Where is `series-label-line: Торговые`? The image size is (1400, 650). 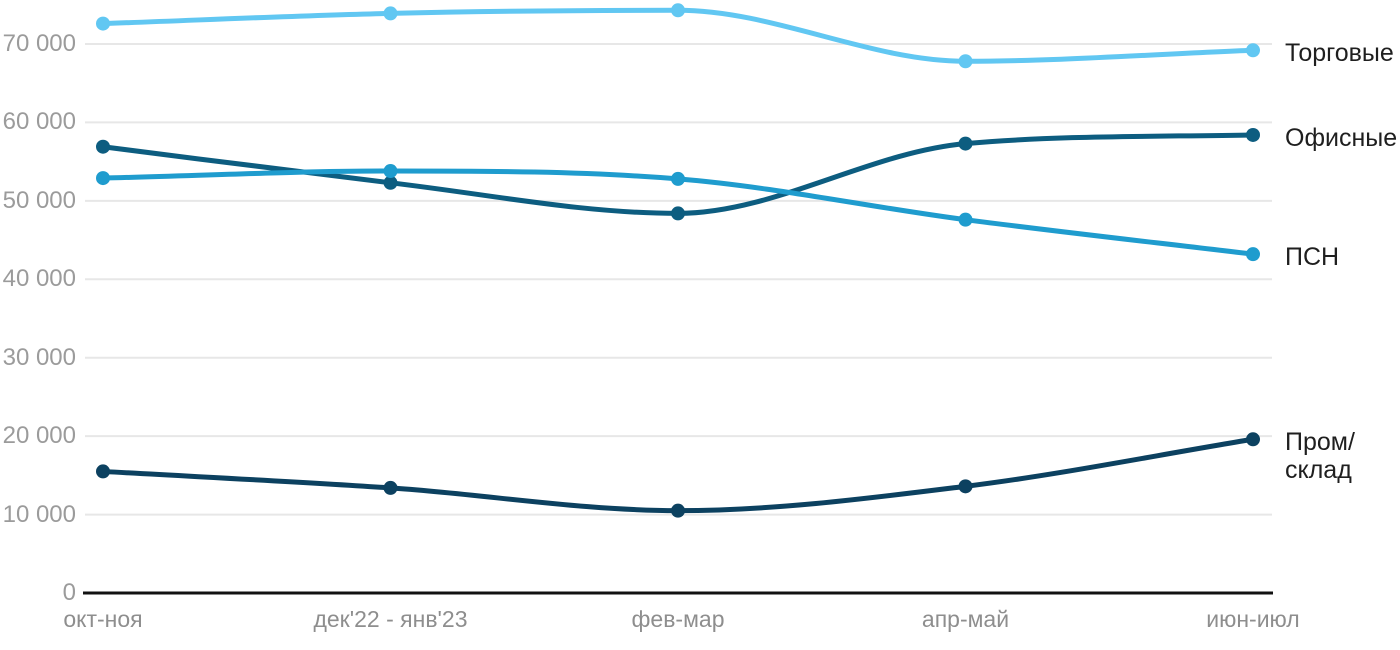 series-label-line: Торговые is located at coordinates (1339, 53).